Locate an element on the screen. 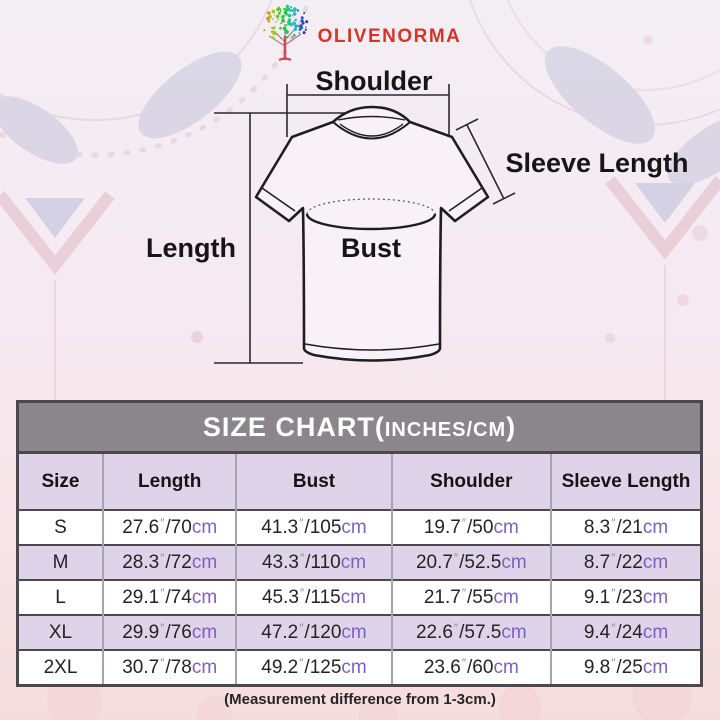  tree-icon is located at coordinates (285, 33).